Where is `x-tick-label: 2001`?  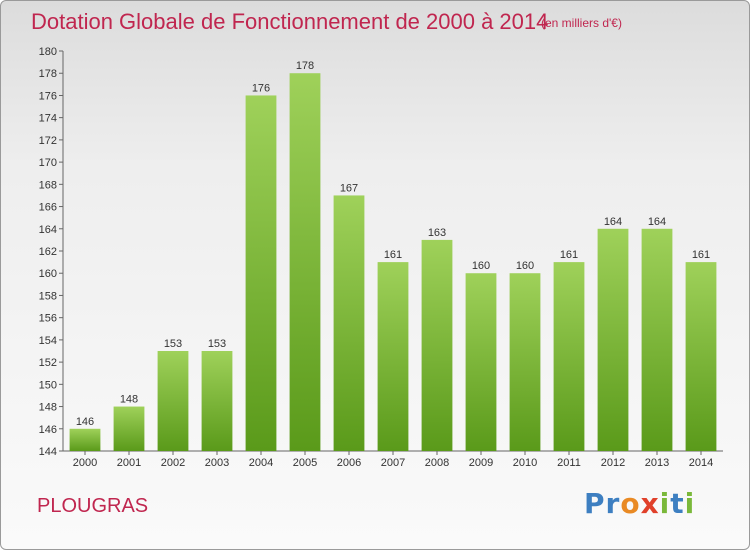
x-tick-label: 2001 is located at coordinates (129, 463).